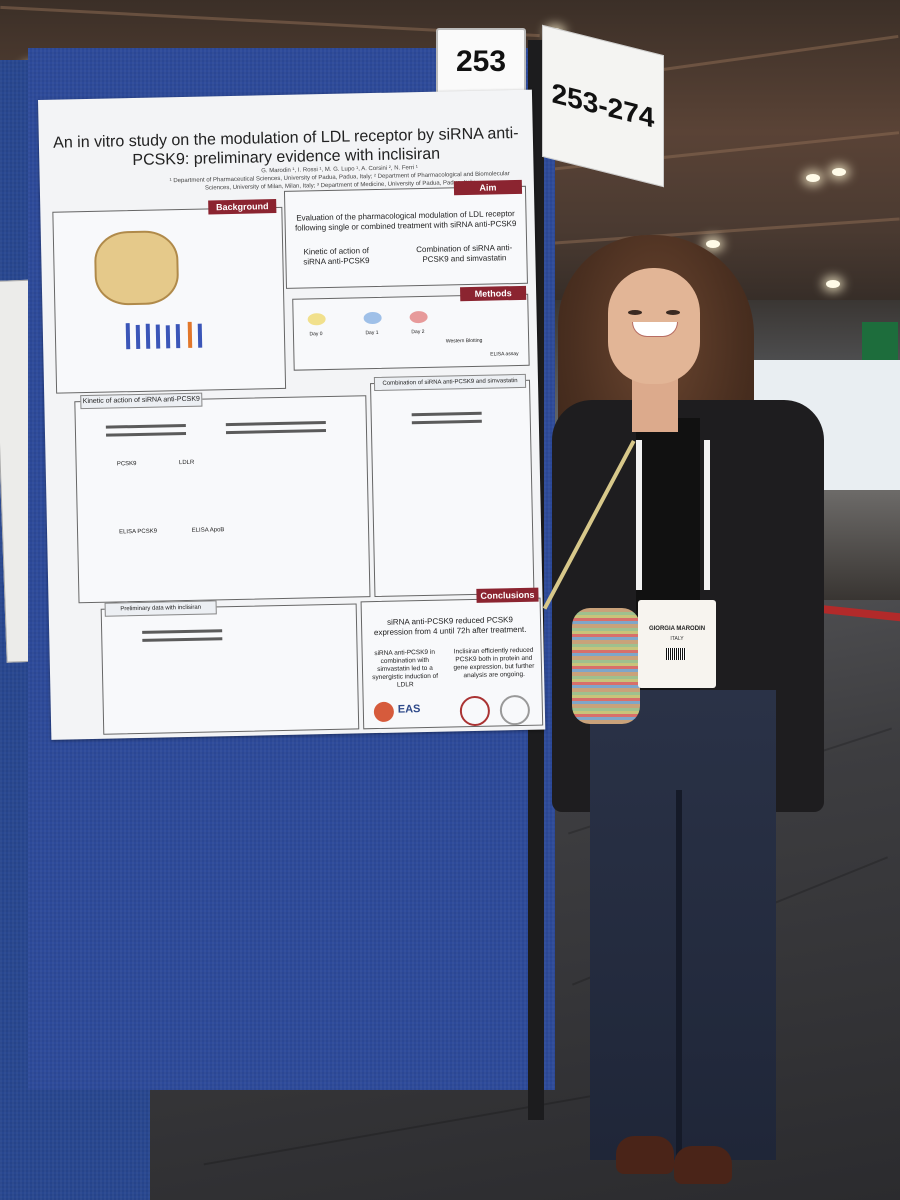 The width and height of the screenshot is (900, 1200). Describe the element at coordinates (645, 1155) in the screenshot. I see `left-shoe` at that location.